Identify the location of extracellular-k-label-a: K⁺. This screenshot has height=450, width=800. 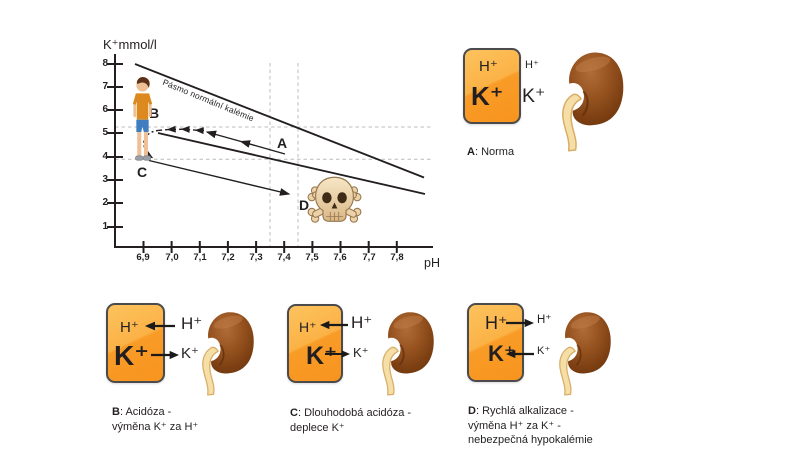
(534, 96).